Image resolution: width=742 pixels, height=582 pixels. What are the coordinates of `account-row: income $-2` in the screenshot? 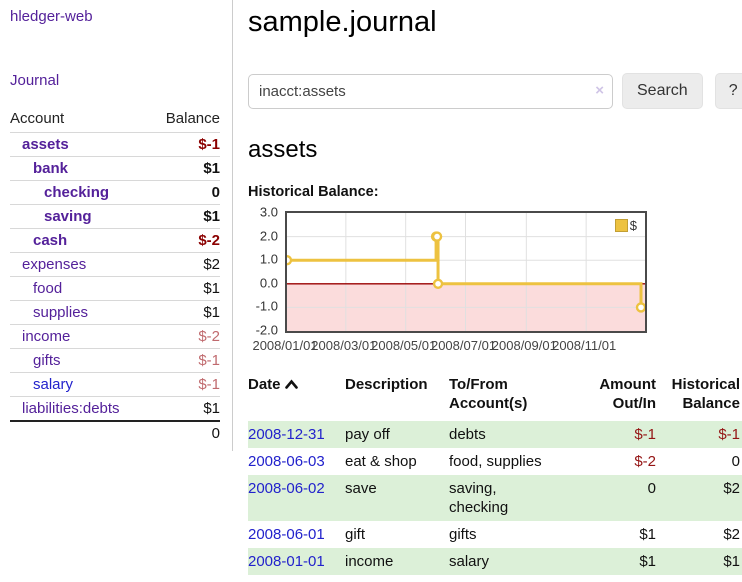 It's located at (115, 336).